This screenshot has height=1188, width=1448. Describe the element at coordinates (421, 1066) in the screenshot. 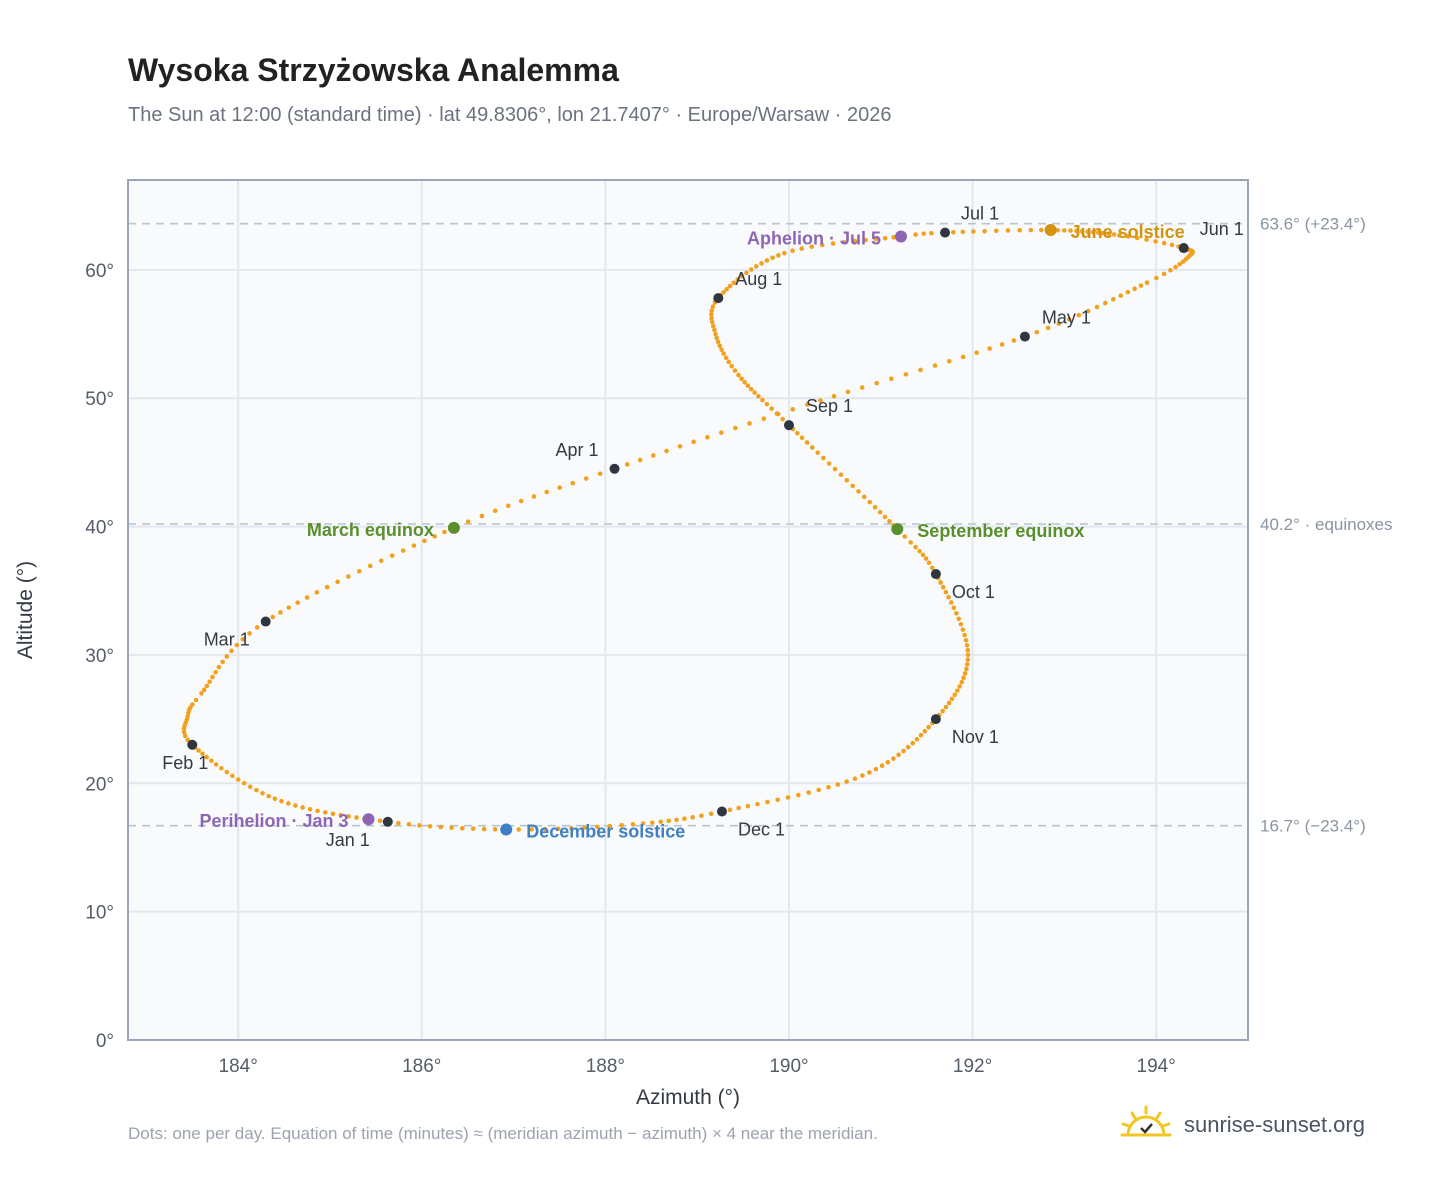

I see `x-tick-label: 186°` at that location.